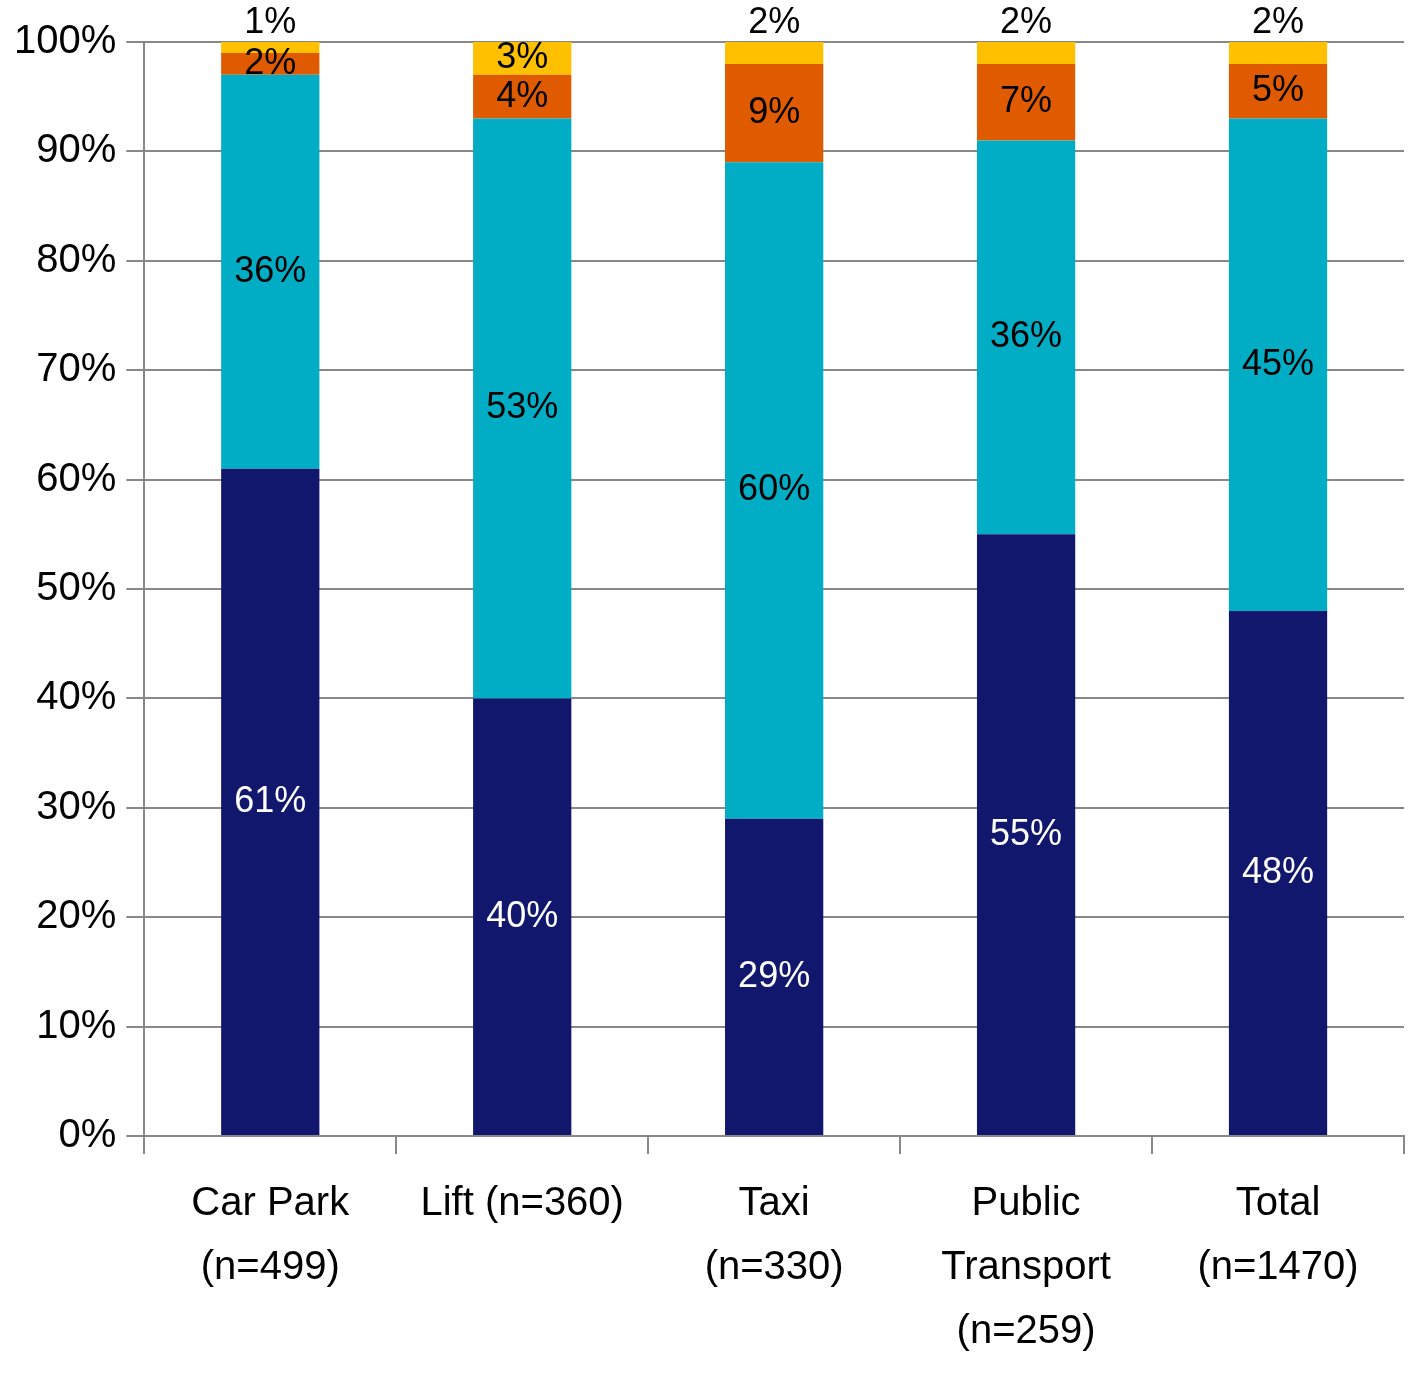 This screenshot has width=1410, height=1386. I want to click on data-label: 1%, so click(270, 20).